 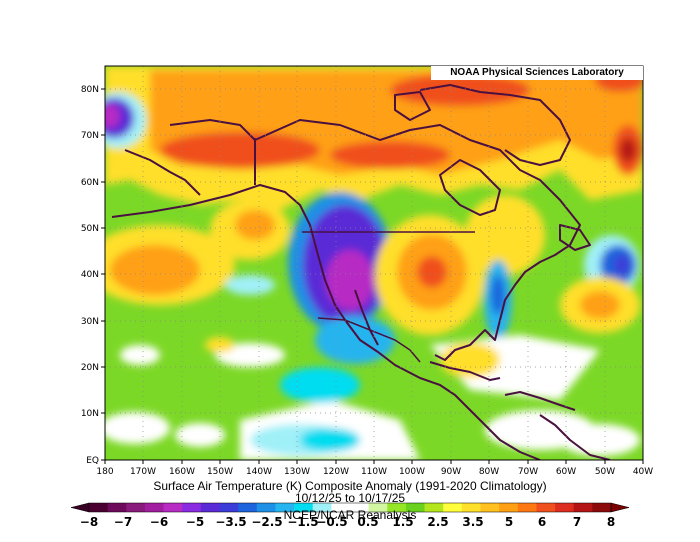 What do you see at coordinates (90, 275) in the screenshot?
I see `lat-label: 40N` at bounding box center [90, 275].